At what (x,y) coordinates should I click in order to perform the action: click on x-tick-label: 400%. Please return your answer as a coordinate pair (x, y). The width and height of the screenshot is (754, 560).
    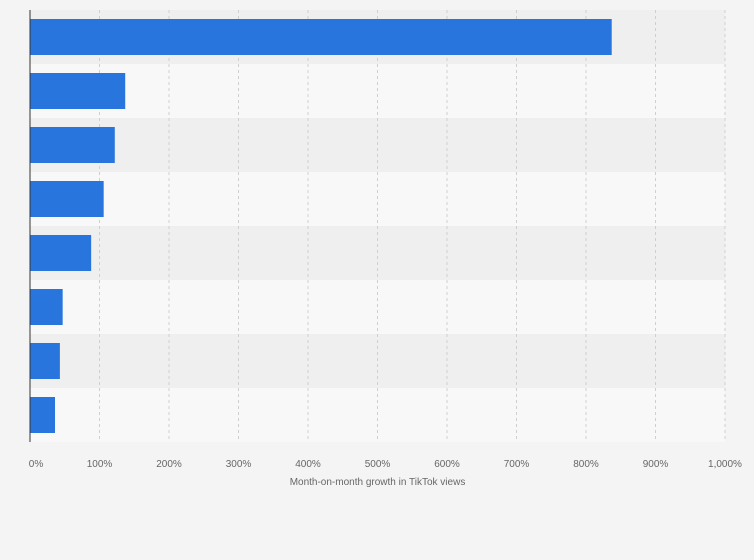
    Looking at the image, I should click on (308, 464).